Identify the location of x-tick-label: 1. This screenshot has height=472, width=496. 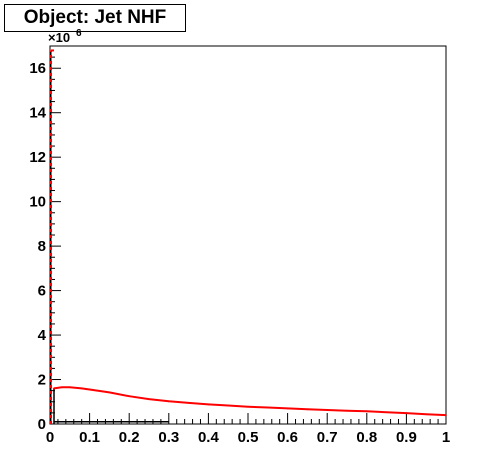
(446, 437).